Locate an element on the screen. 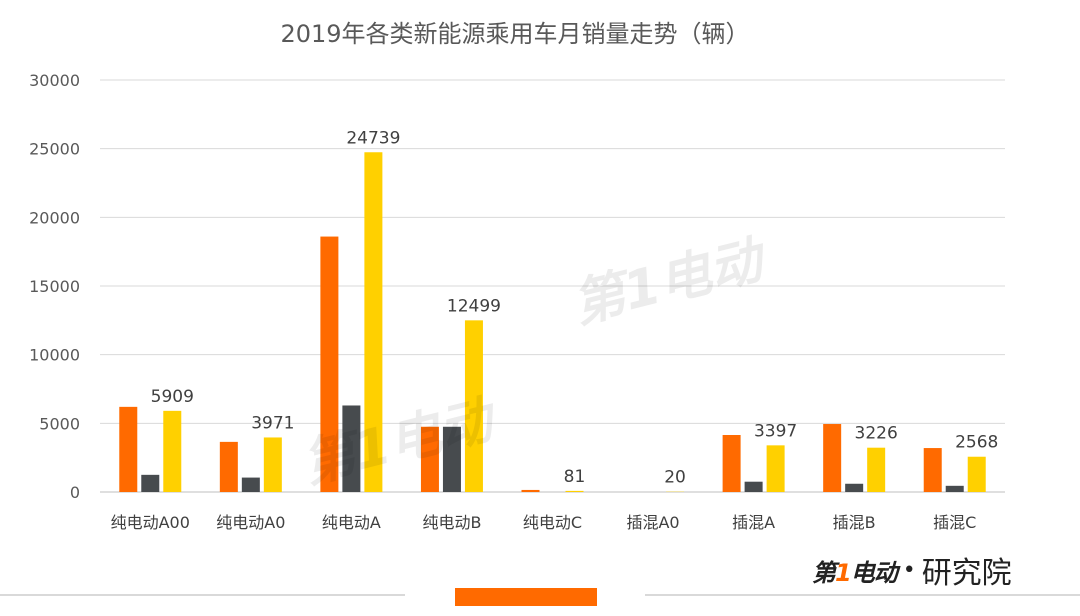 This screenshot has height=616, width=1080. brand-logo-post: 电动 is located at coordinates (874, 572).